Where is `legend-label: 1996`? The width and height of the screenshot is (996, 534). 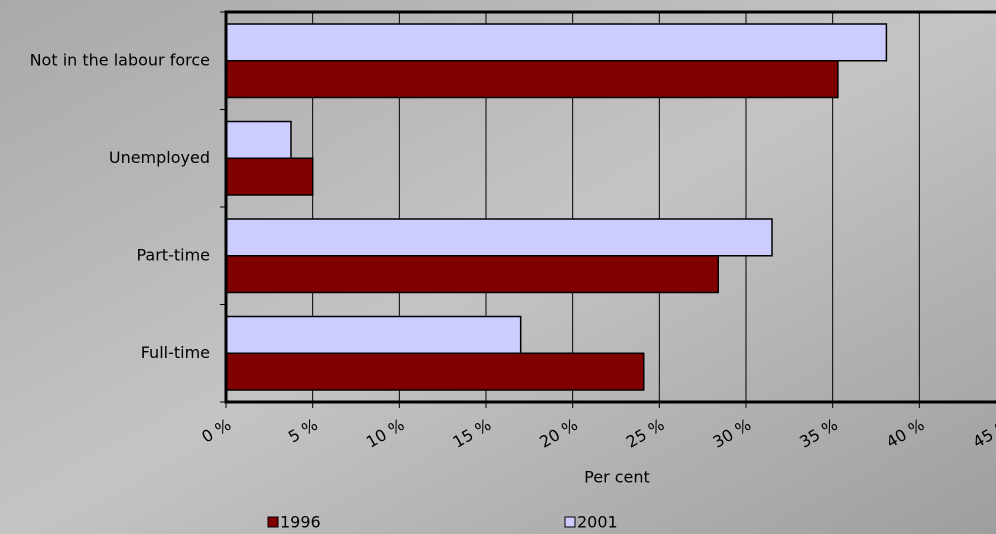
legend-label: 1996 is located at coordinates (300, 522).